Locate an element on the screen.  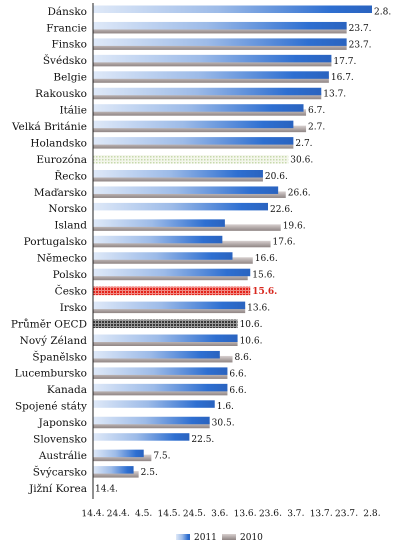
data-label-dansko: 2.8. is located at coordinates (382, 12).